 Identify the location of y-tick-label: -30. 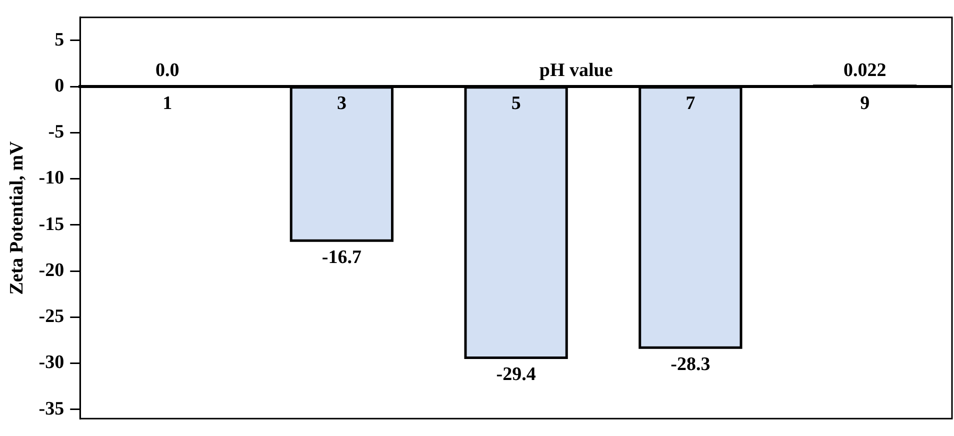
(51, 363).